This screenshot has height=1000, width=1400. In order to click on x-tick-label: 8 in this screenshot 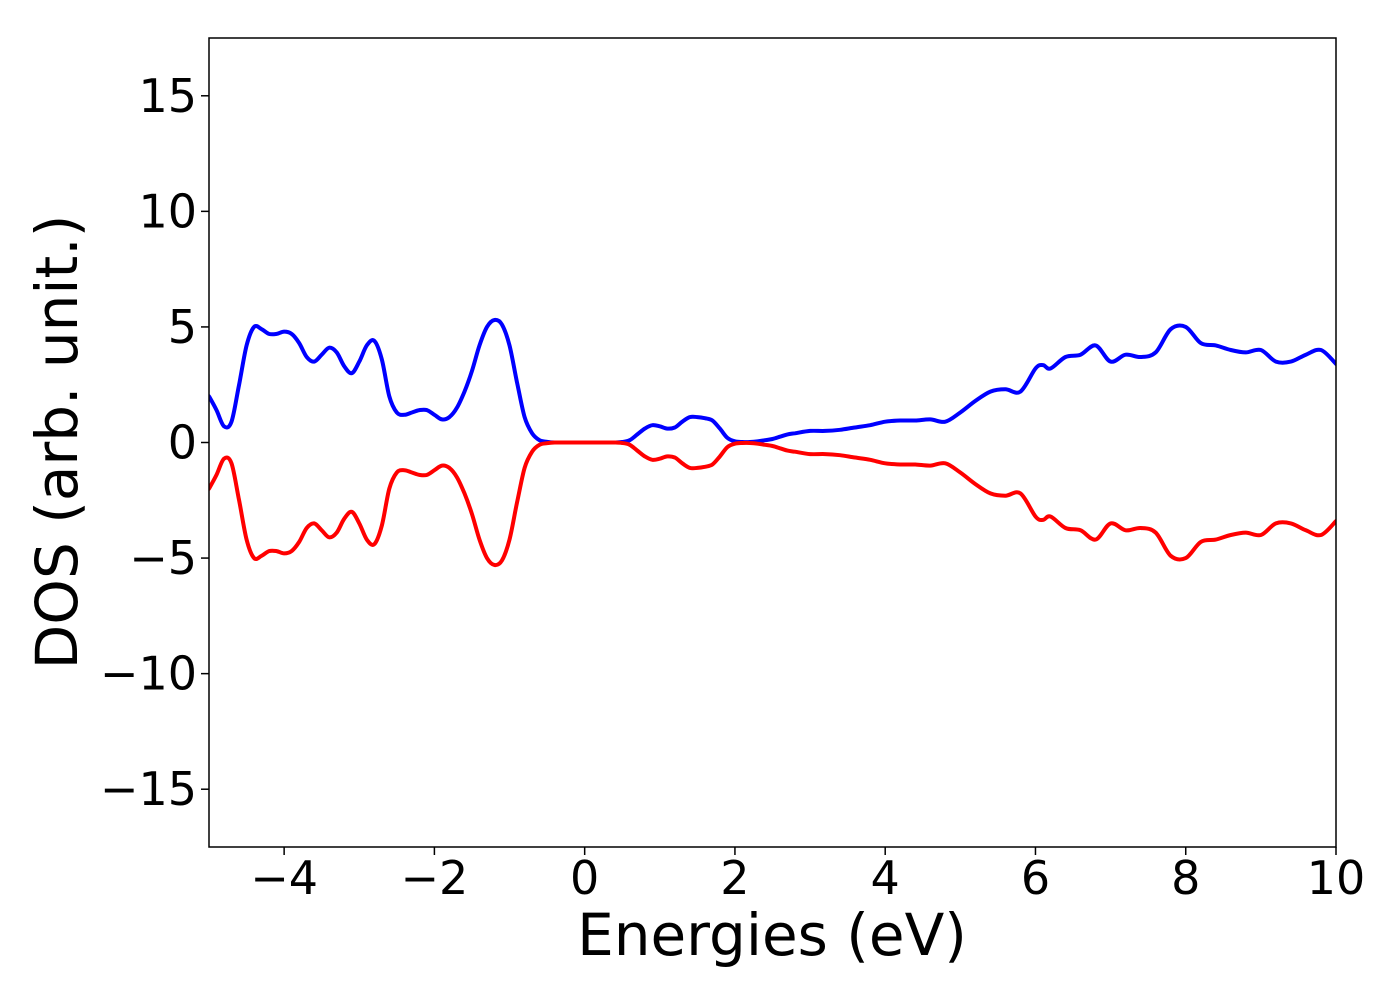, I will do `click(1185, 878)`.